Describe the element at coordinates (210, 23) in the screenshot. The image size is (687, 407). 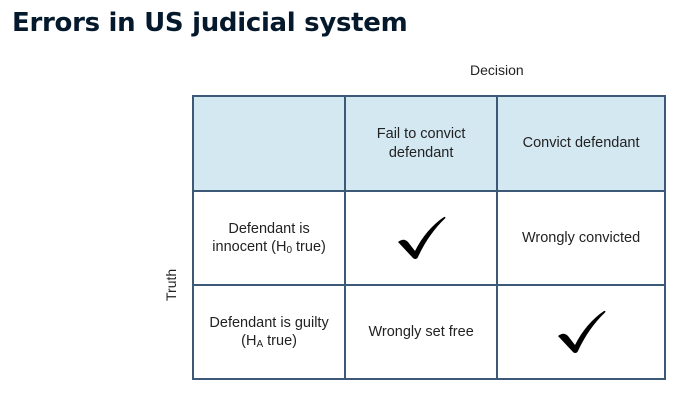
I see `page-title: Errors in US judicial system` at that location.